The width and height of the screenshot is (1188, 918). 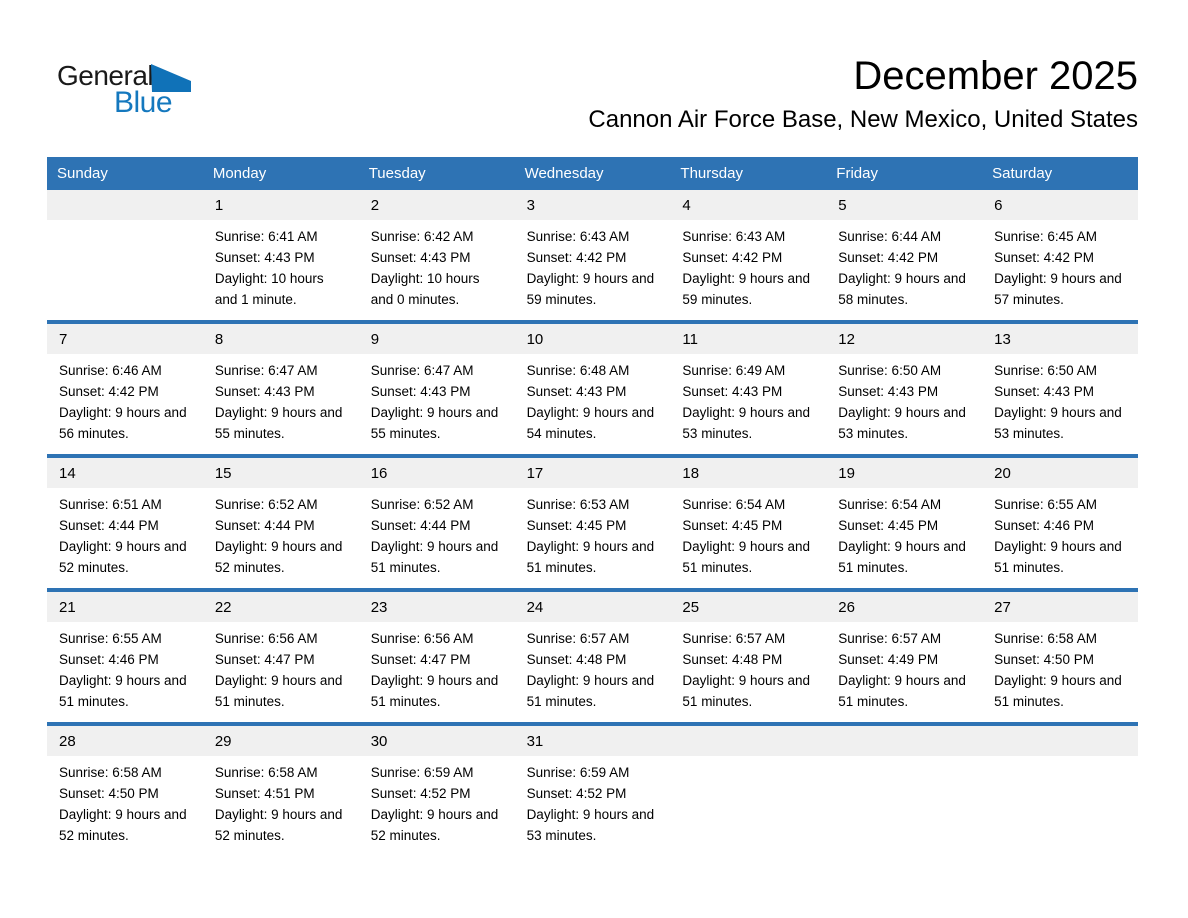 What do you see at coordinates (379, 473) in the screenshot?
I see `day-number: 16` at bounding box center [379, 473].